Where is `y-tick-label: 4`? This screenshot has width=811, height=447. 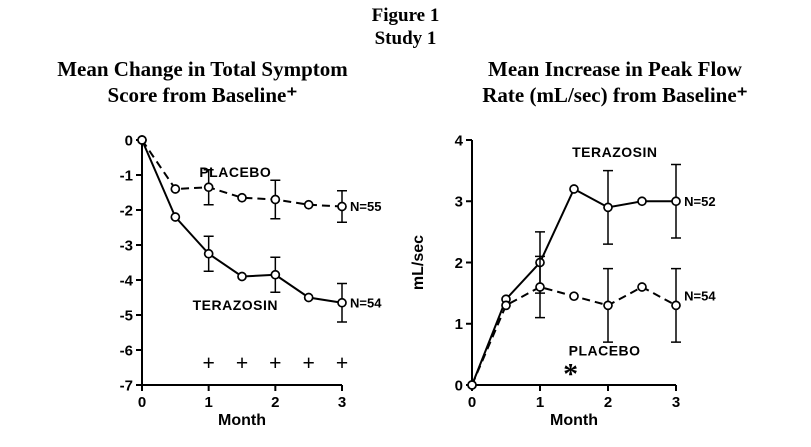
y-tick-label: 4 is located at coordinates (459, 140).